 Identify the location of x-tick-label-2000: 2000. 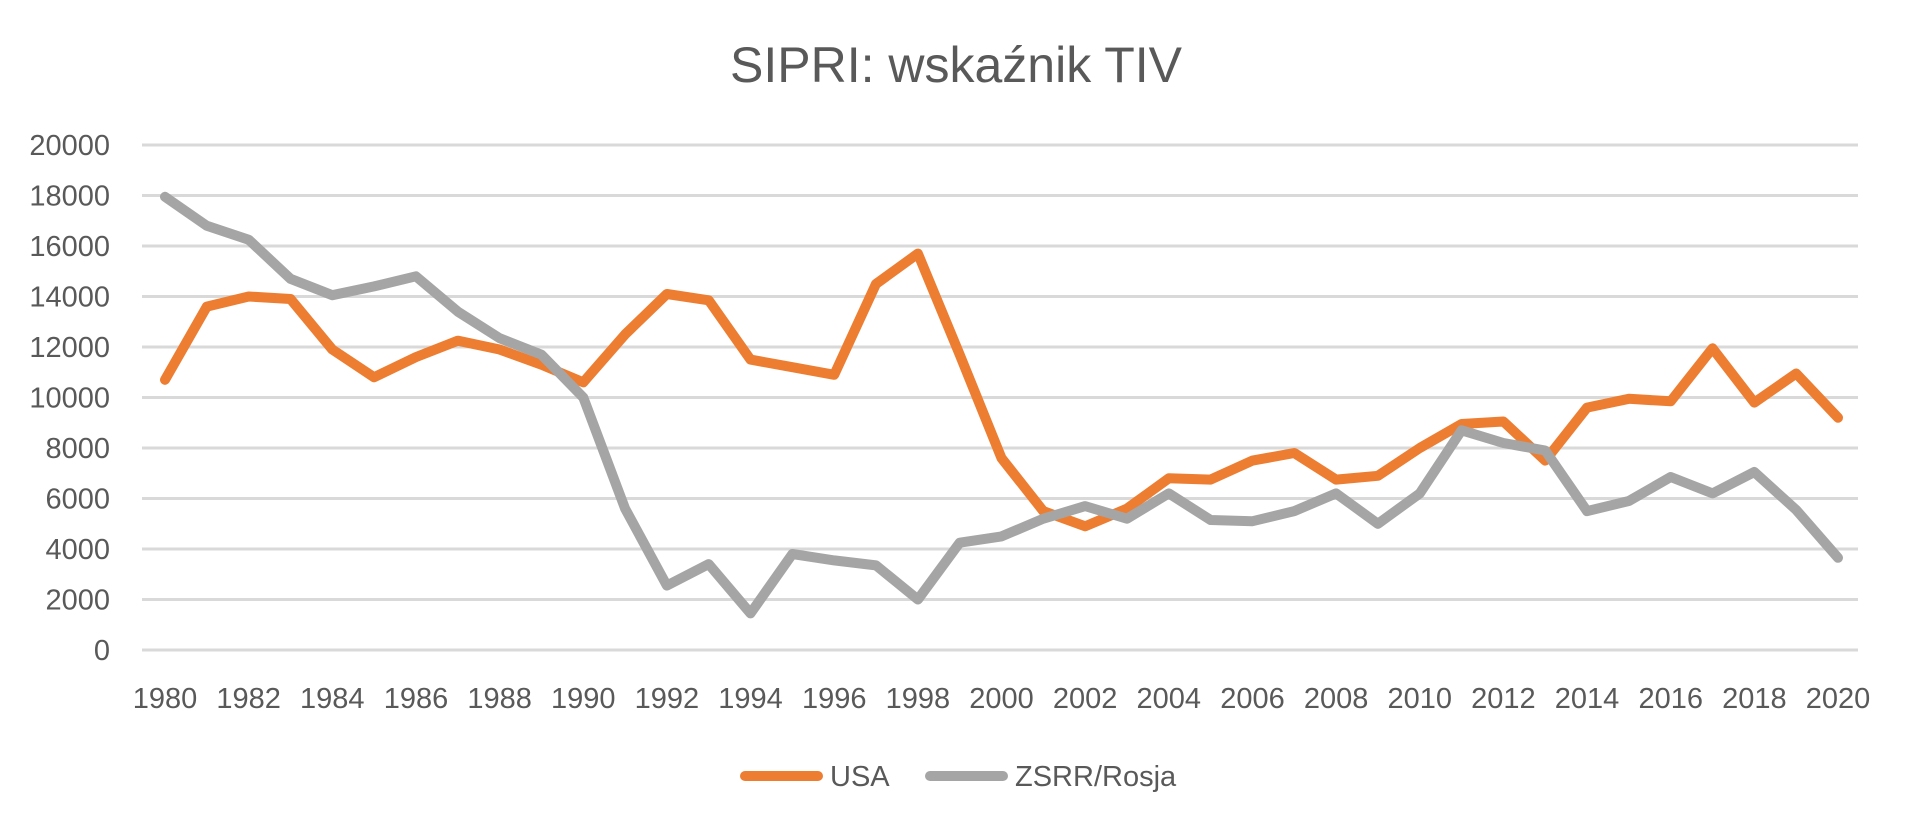
(1001, 699).